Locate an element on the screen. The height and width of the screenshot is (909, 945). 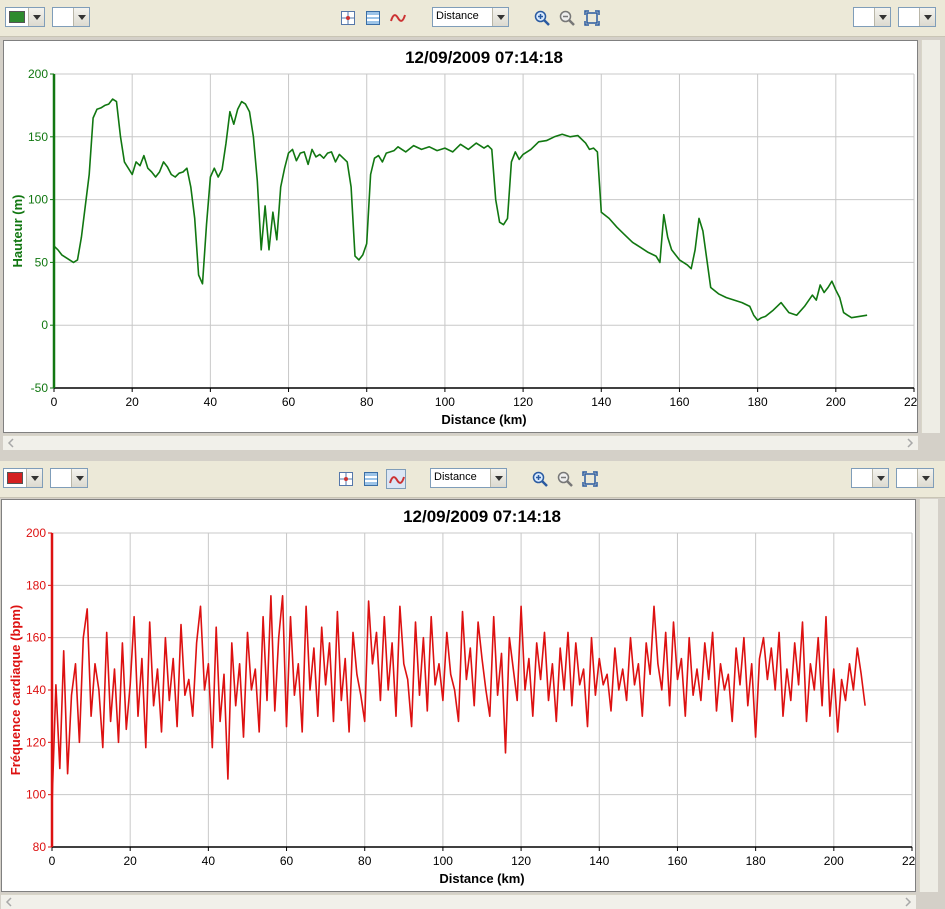
heart-rate-toolbar: Distance is located at coordinates (472, 479).